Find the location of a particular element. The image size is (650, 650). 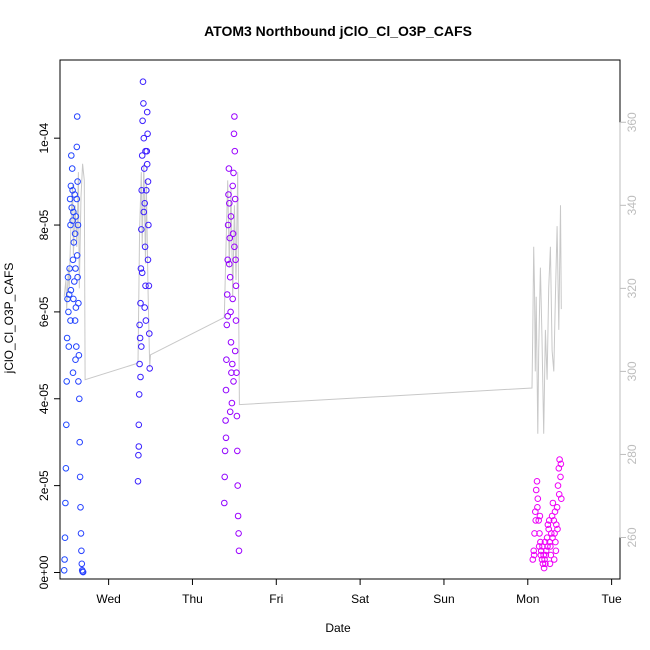

y-tick-label: 6e-05 is located at coordinates (44, 311).